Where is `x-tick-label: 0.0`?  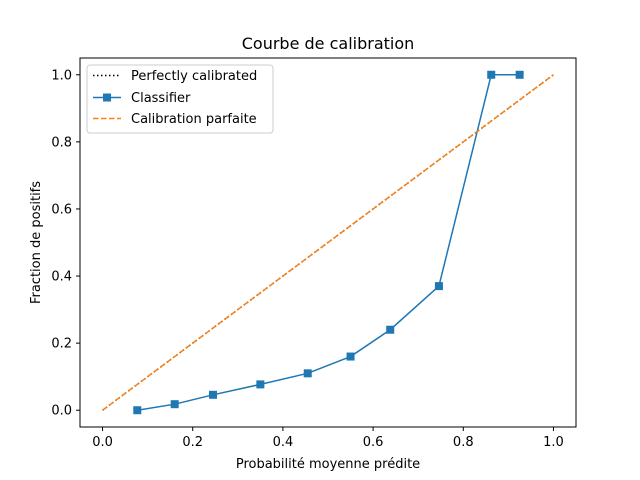
x-tick-label: 0.0 is located at coordinates (102, 442).